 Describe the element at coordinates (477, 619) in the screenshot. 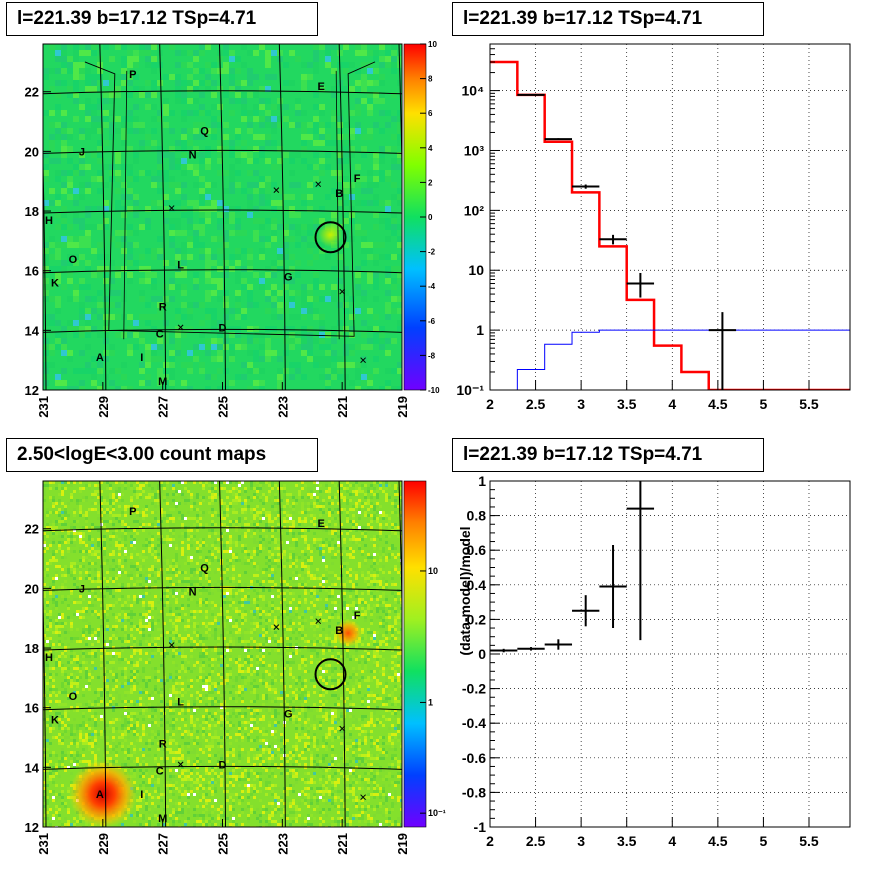

I see `y-tick-label: 0.2` at that location.